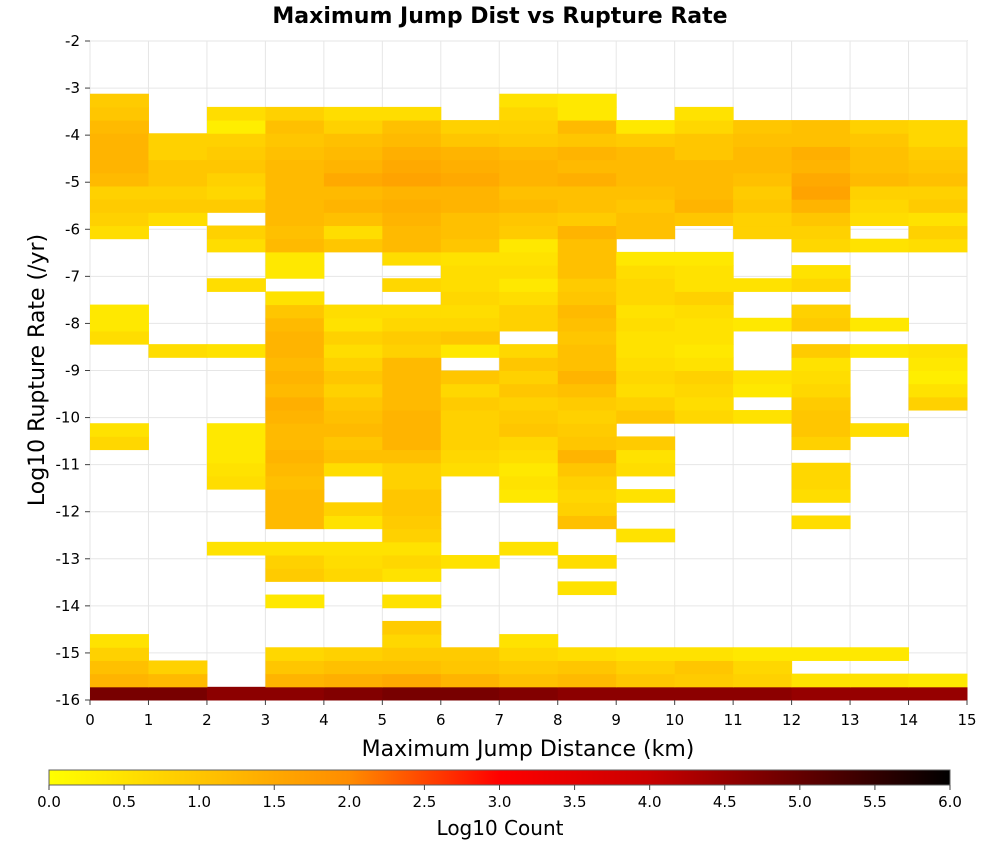  Describe the element at coordinates (72, 41) in the screenshot. I see `y-tick-label: -2` at that location.